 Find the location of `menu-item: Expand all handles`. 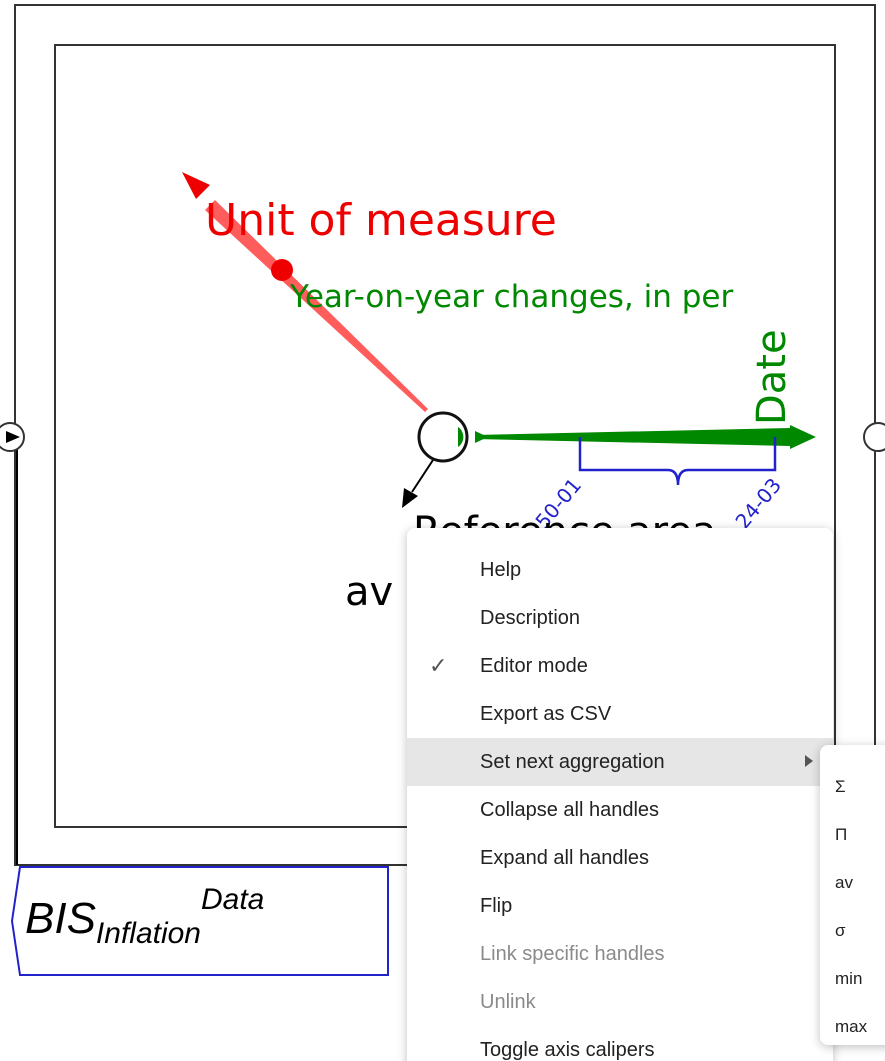

menu-item: Expand all handles is located at coordinates (620, 858).